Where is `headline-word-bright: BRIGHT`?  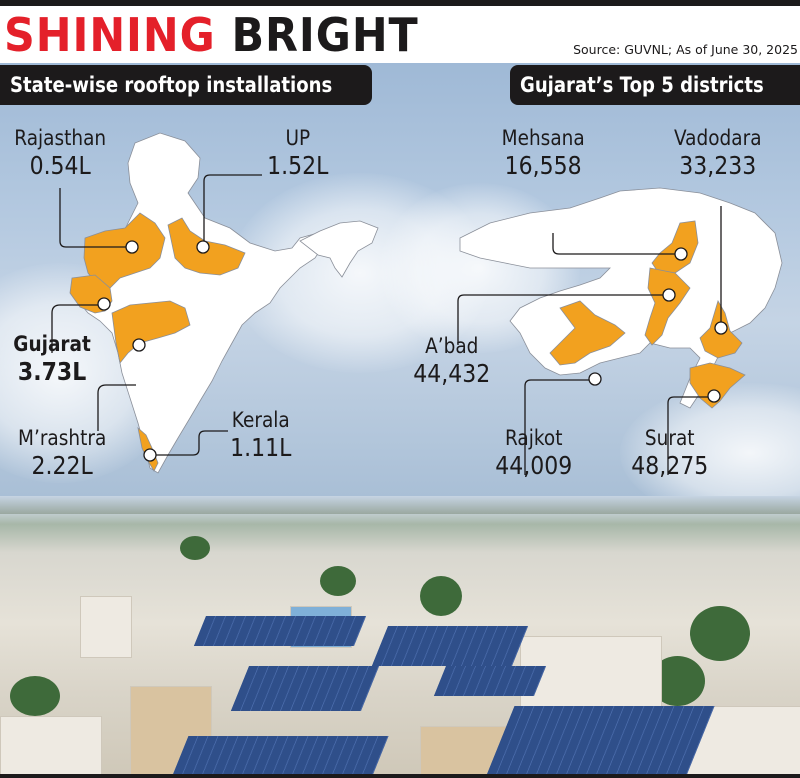 headline-word-bright: BRIGHT is located at coordinates (325, 35).